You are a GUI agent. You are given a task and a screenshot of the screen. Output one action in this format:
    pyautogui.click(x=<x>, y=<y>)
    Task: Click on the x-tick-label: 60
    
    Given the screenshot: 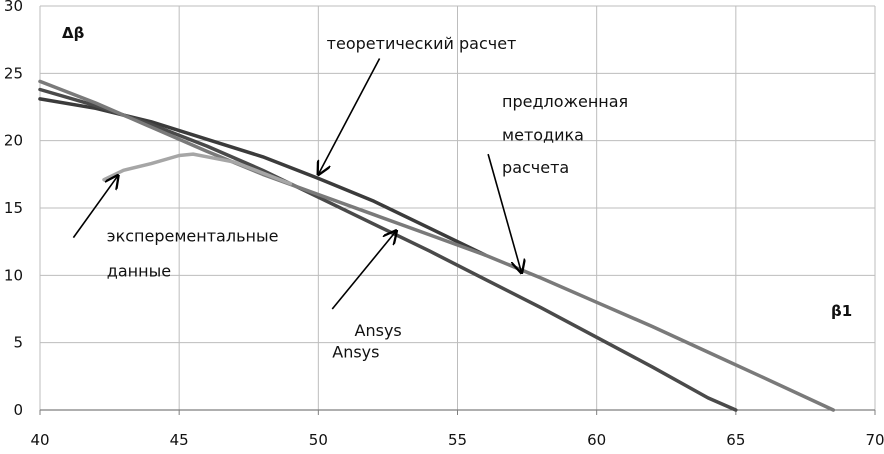 What is the action you would take?
    pyautogui.click(x=596, y=440)
    